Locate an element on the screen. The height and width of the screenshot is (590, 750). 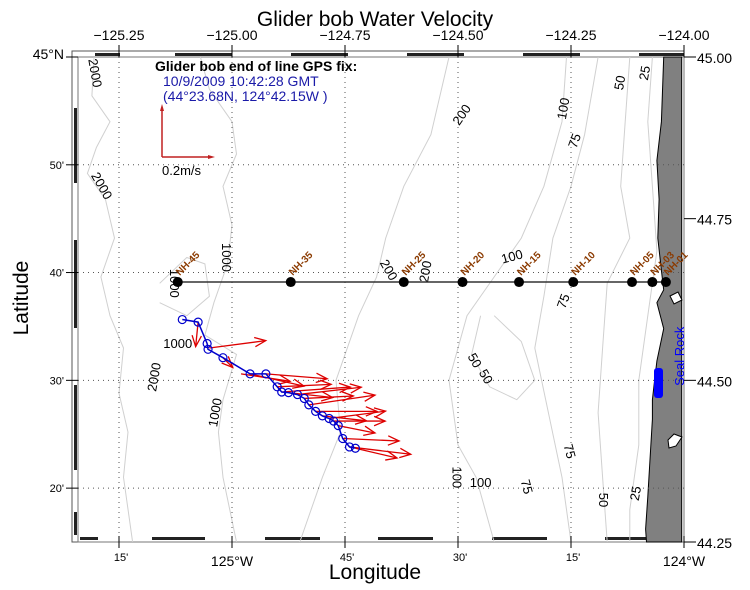
velocity-vectors is located at coordinates (302, 391).